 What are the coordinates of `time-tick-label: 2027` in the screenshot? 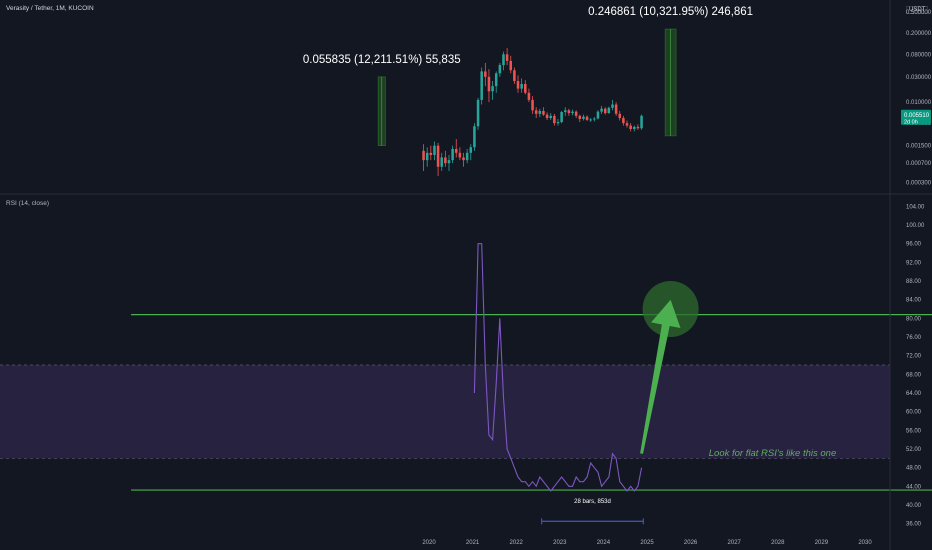 It's located at (735, 543).